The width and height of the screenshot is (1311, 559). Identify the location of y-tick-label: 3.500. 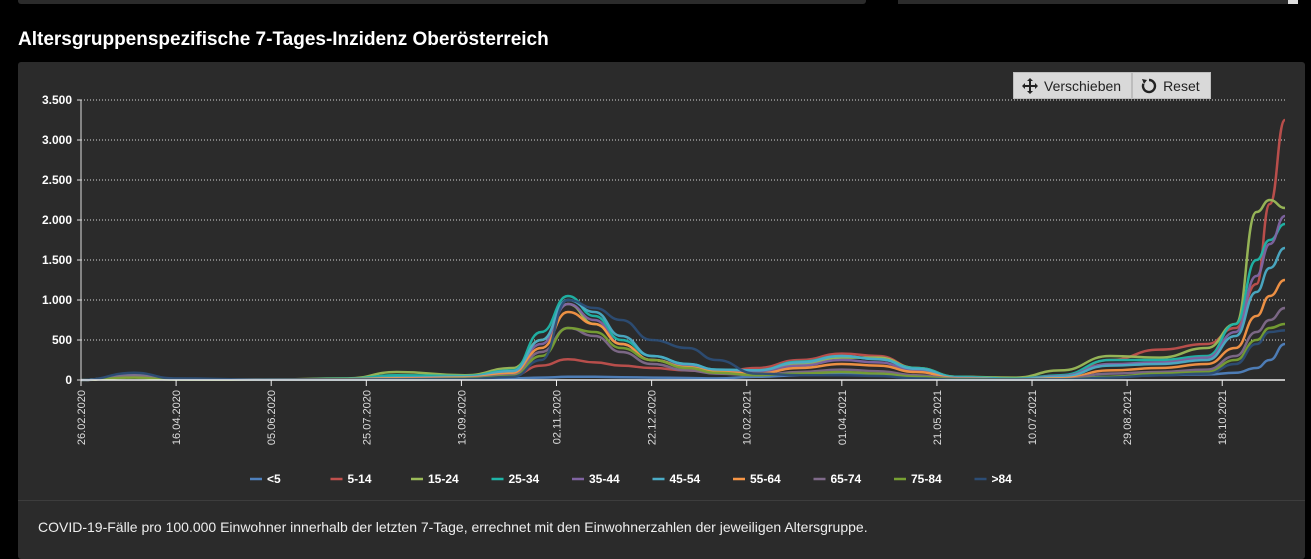
(57, 100).